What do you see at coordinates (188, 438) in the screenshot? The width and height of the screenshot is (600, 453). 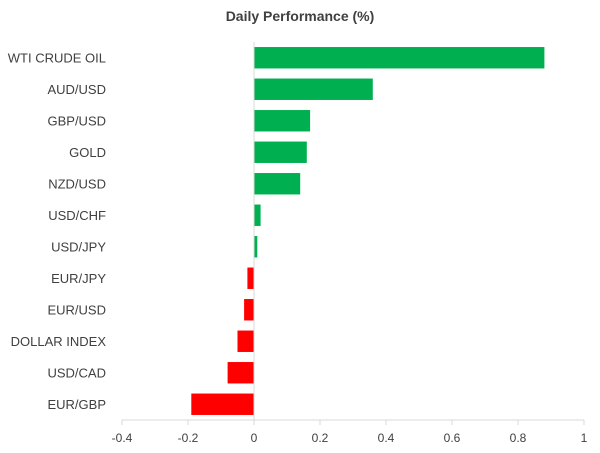 I see `x-tick-label: -0.2` at bounding box center [188, 438].